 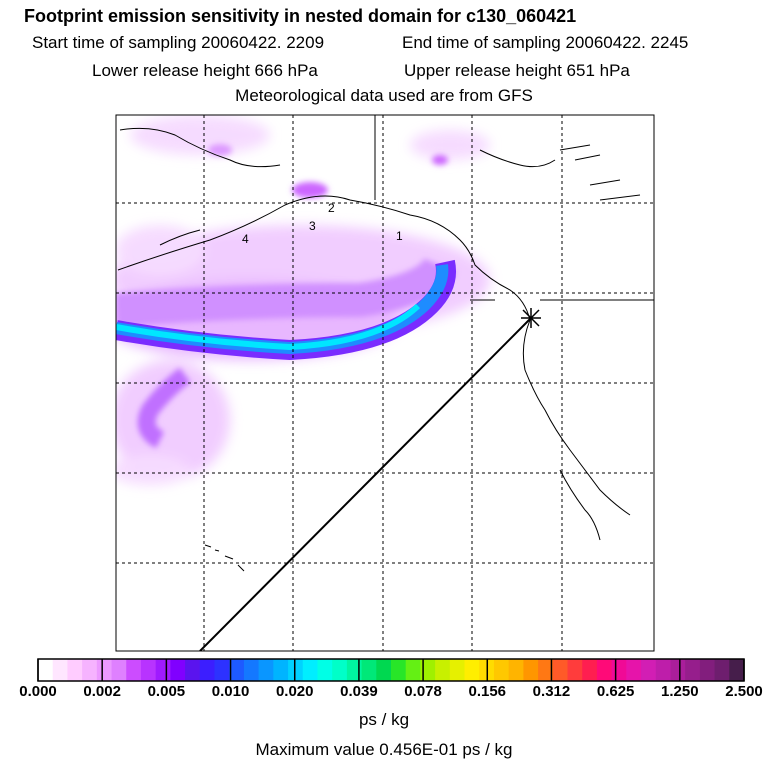 I want to click on colorbar-tick-label: 0.312, so click(x=551, y=691).